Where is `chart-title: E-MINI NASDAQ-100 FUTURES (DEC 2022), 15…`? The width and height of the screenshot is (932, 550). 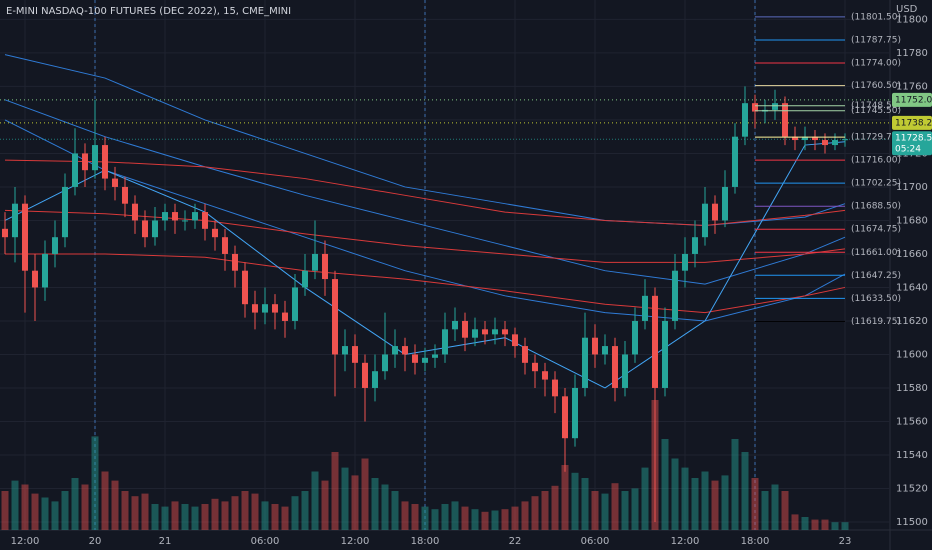
chart-title: E-MINI NASDAQ-100 FUTURES (DEC 2022), 15… is located at coordinates (148, 11).